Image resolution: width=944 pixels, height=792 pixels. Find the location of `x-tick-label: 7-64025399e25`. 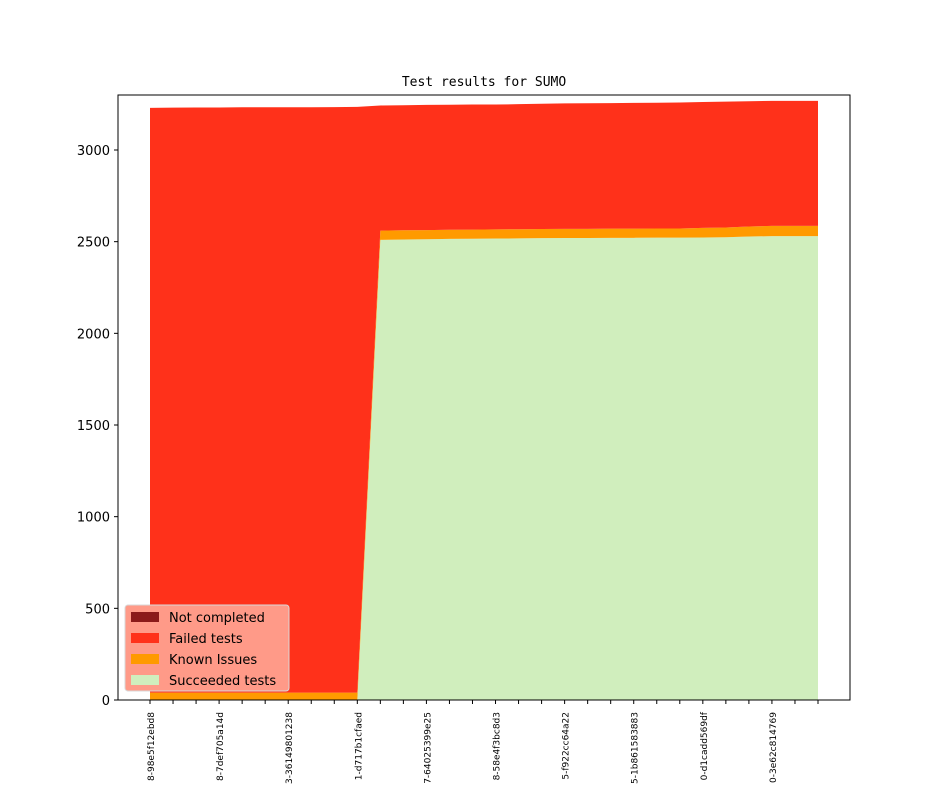

x-tick-label: 7-64025399e25 is located at coordinates (428, 748).